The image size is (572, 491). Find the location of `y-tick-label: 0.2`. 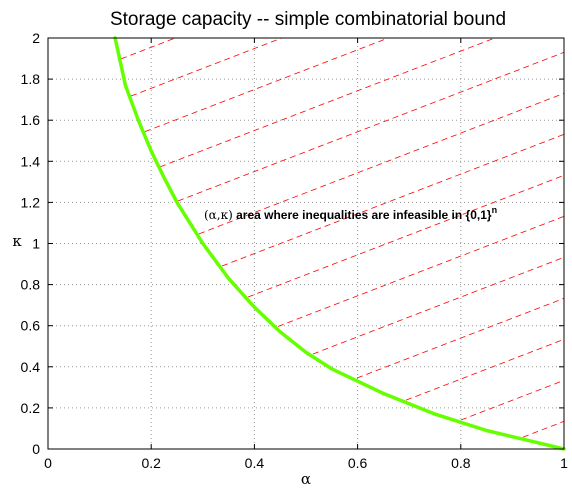

y-tick-label: 0.2 is located at coordinates (31, 408).